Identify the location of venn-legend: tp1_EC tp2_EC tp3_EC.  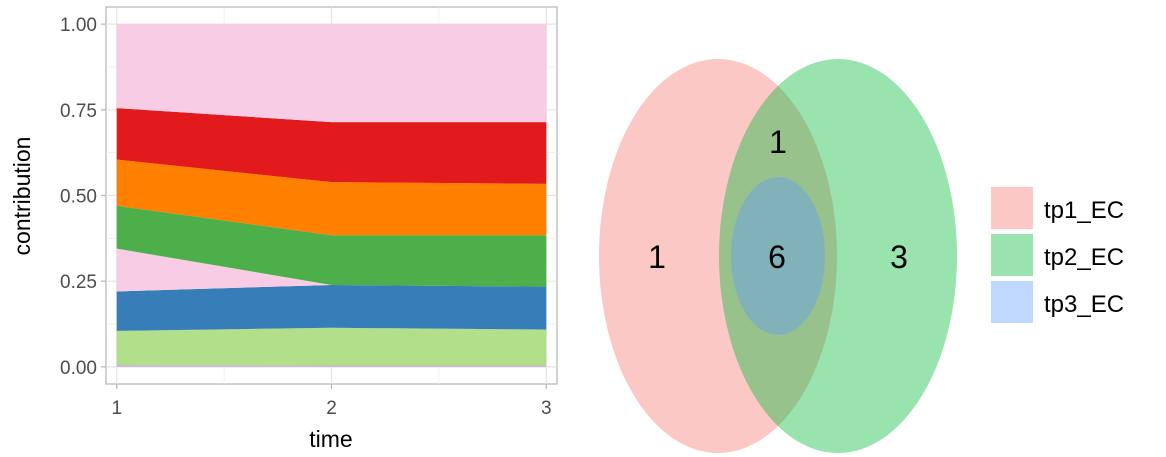
(1057, 255).